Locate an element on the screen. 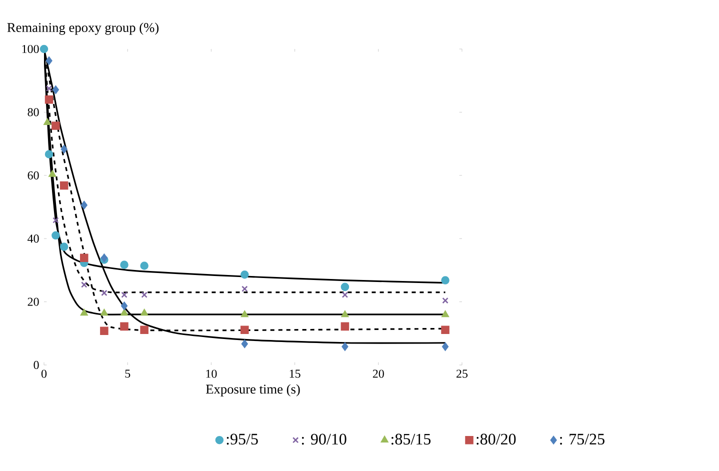 The height and width of the screenshot is (471, 719). legend-label: : 75/25 is located at coordinates (582, 439).